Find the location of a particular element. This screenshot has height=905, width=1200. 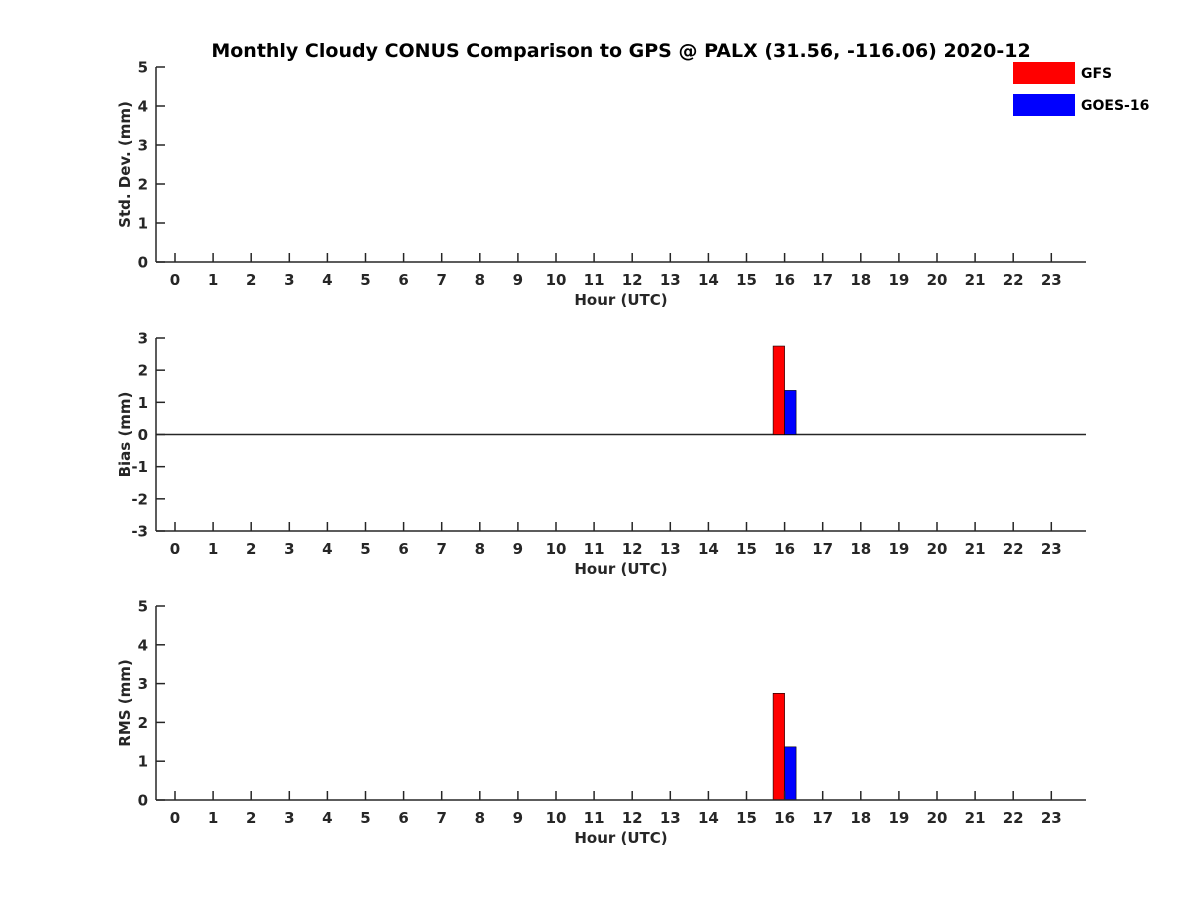

legend: GFS GOES-16 is located at coordinates (1081, 89).